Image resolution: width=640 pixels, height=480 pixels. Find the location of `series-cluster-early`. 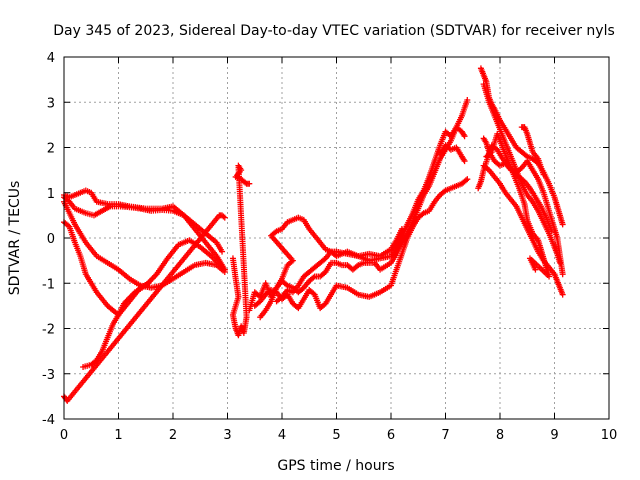

series-cluster-early is located at coordinates (144, 308).